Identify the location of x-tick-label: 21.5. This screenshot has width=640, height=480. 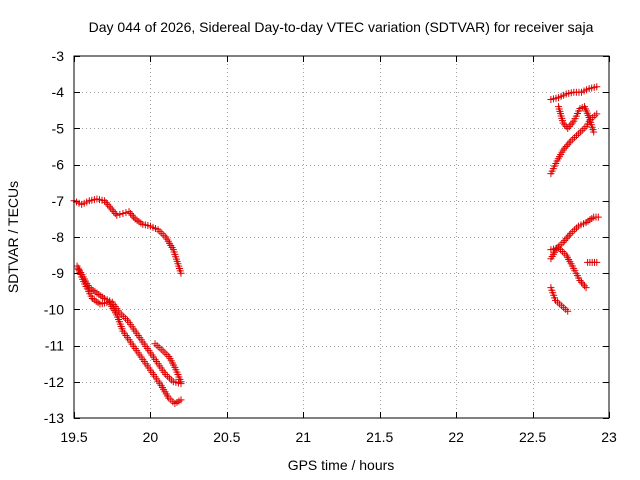
(379, 437).